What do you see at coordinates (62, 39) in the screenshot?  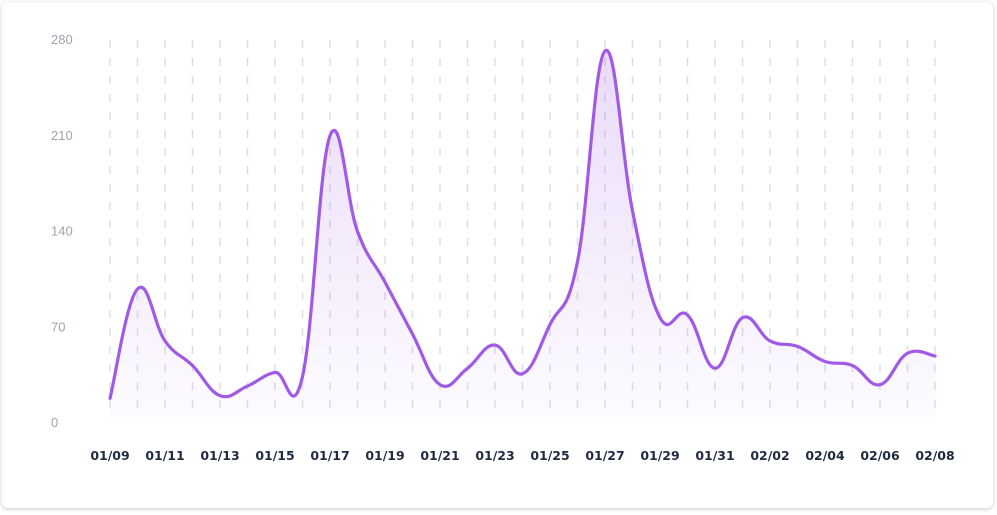 I see `y-tick-label: 280` at bounding box center [62, 39].